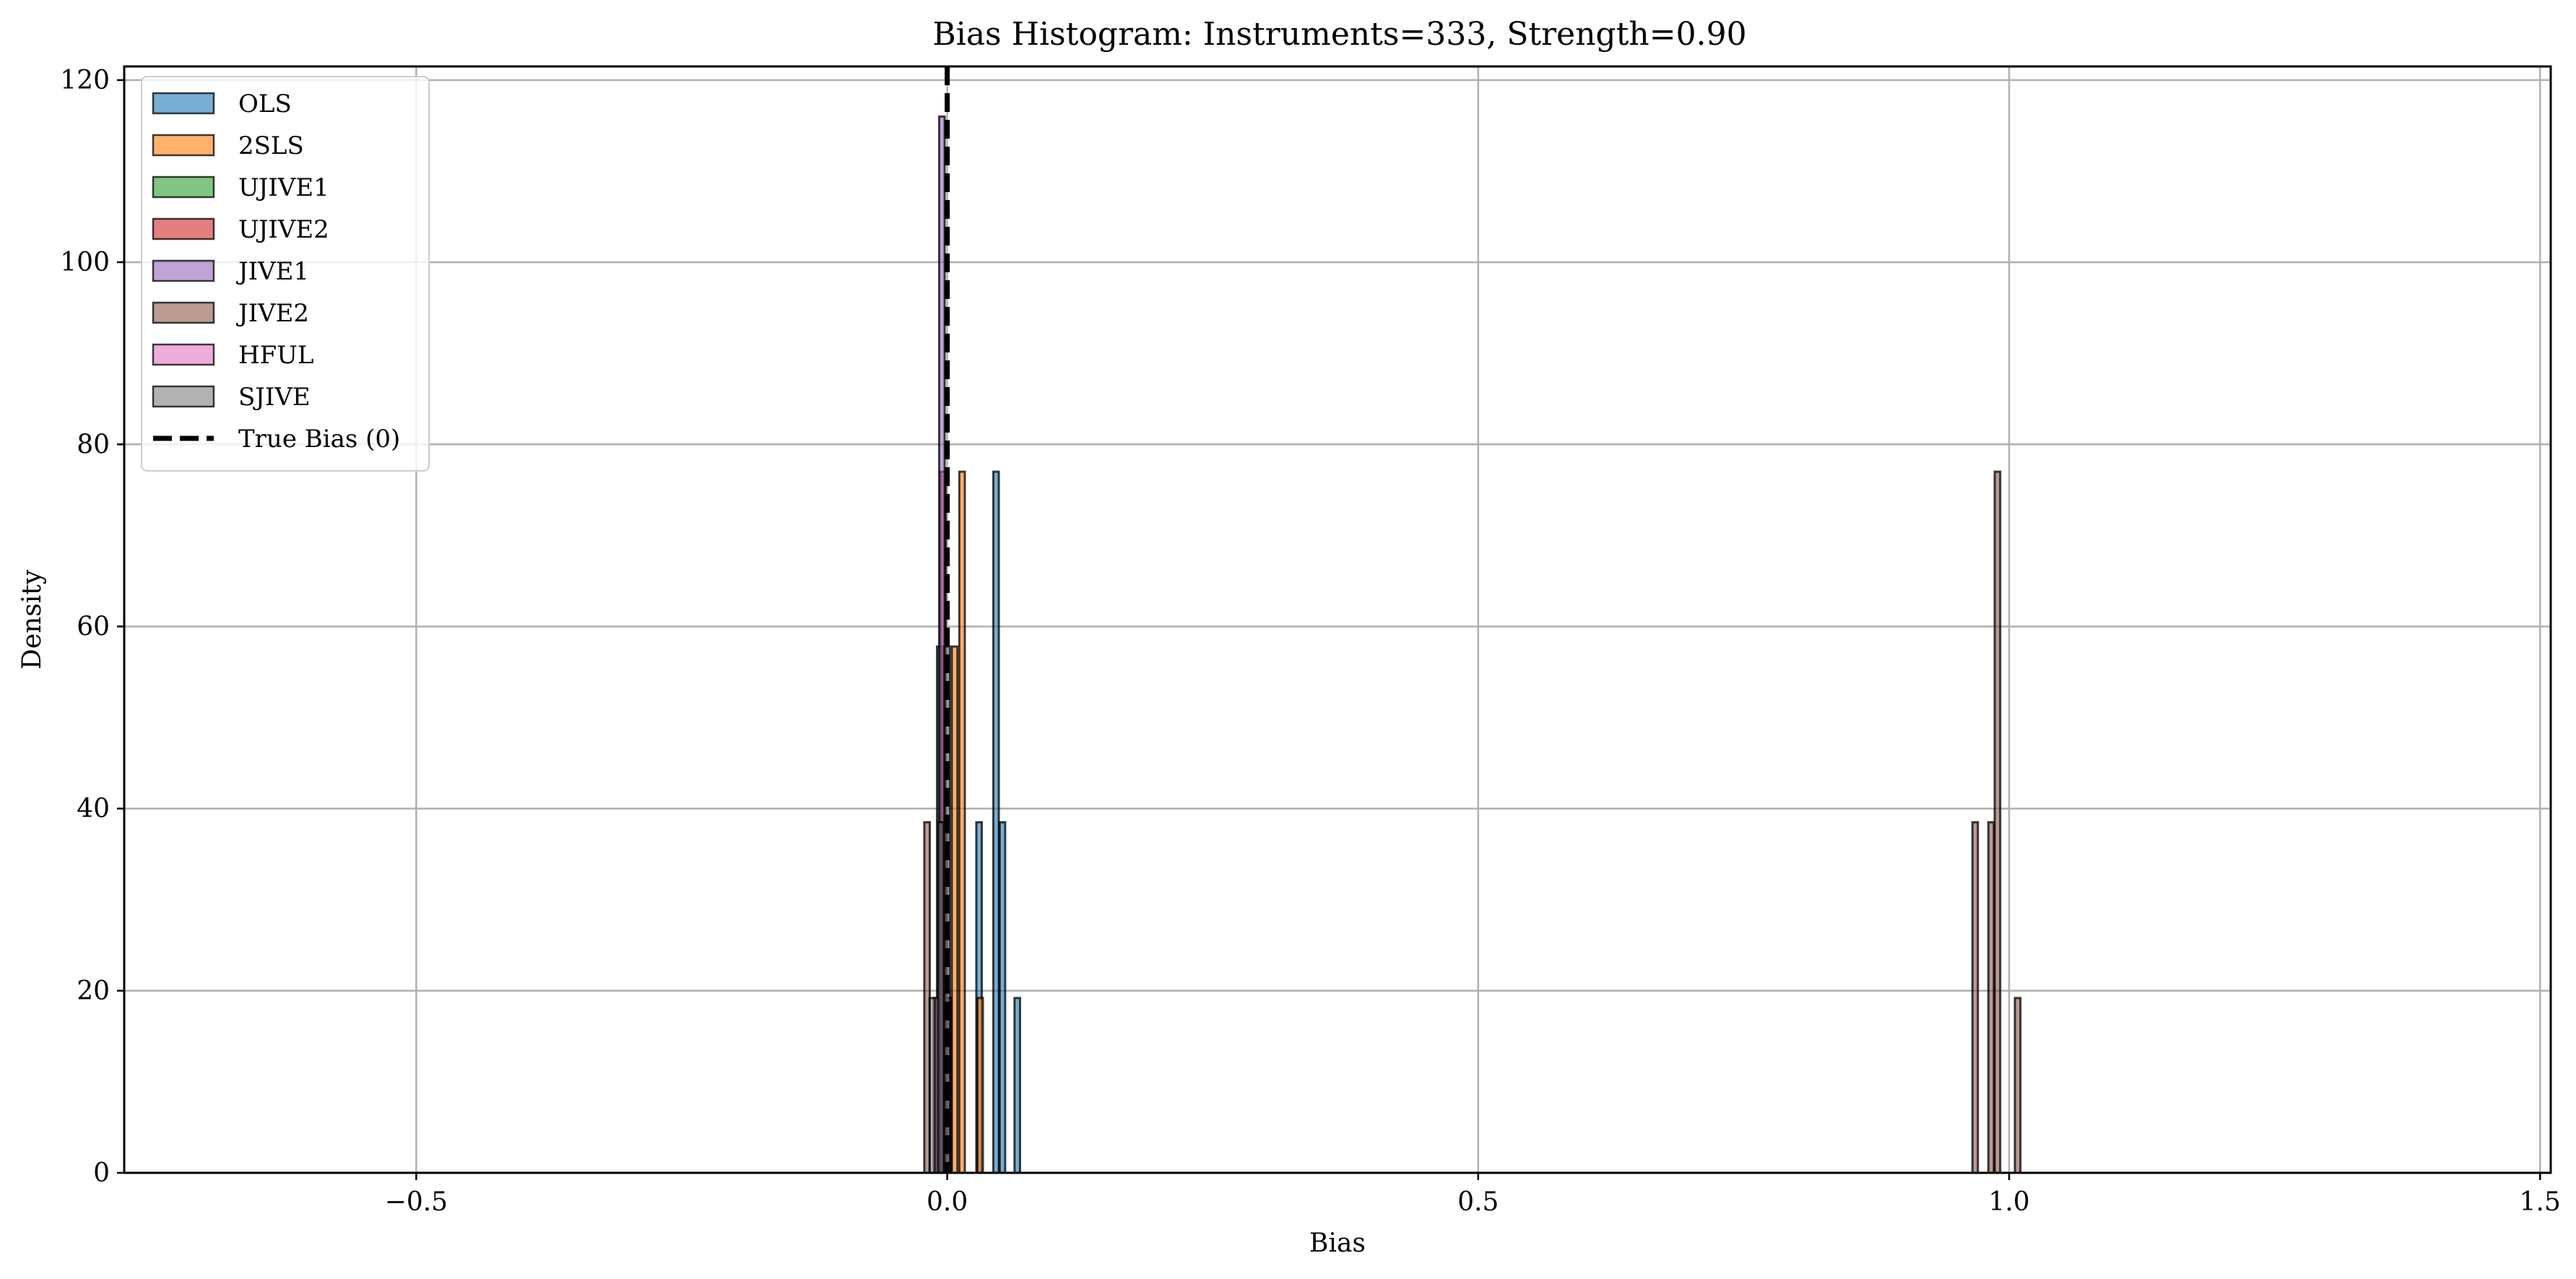 This screenshot has height=1279, width=2576. What do you see at coordinates (32, 619) in the screenshot?
I see `y-axis-label: Density` at bounding box center [32, 619].